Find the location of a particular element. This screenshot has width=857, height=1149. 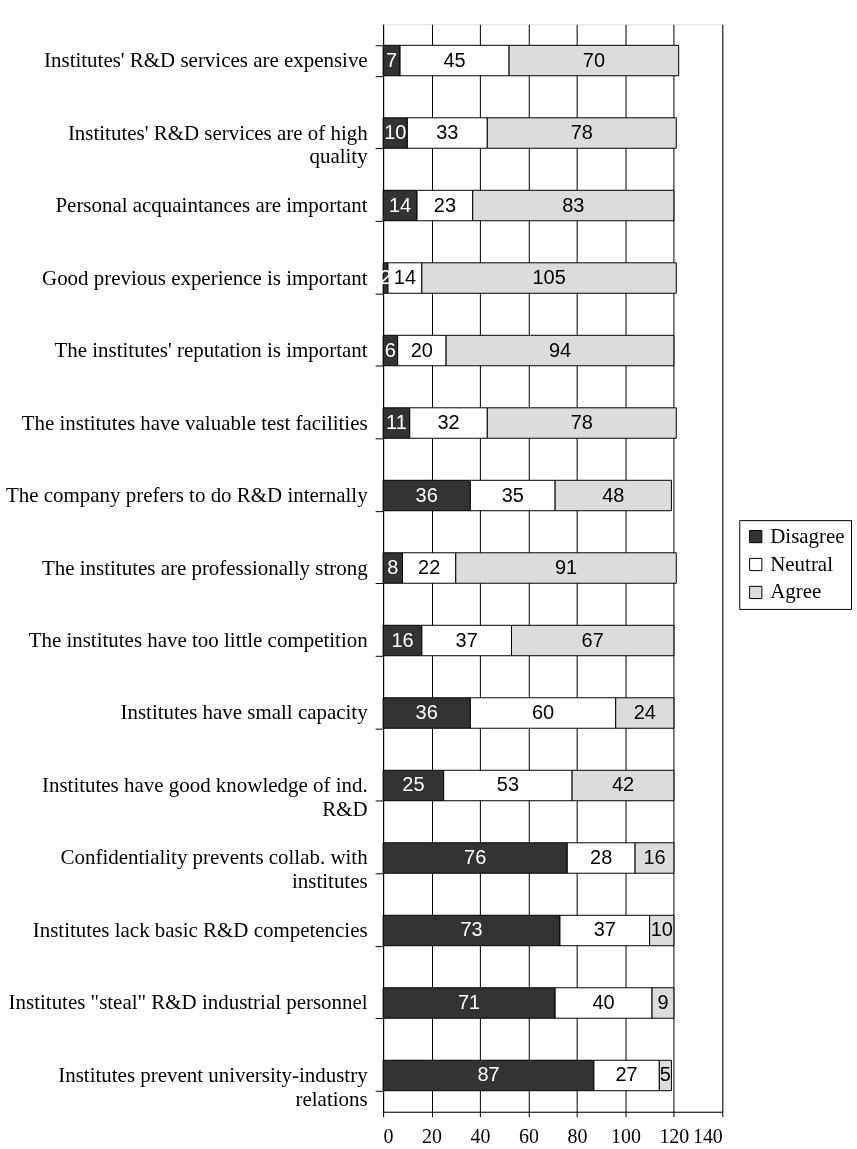

data-label: 70 is located at coordinates (593, 59).